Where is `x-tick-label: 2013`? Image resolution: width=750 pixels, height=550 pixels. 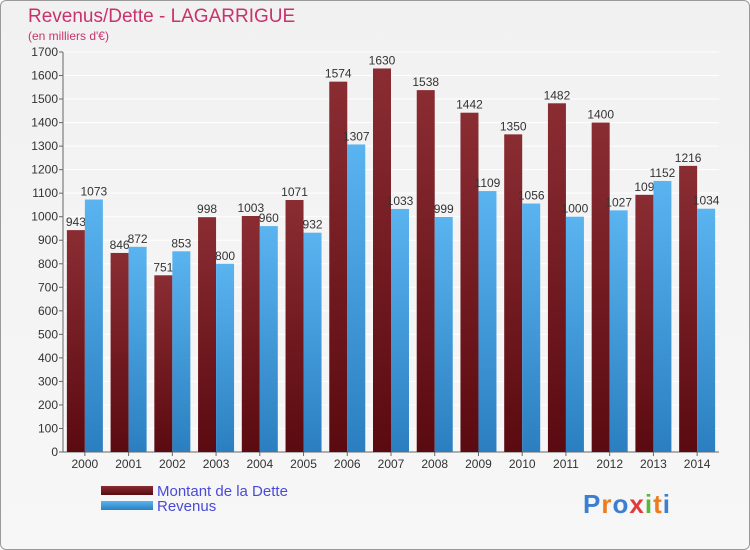
x-tick-label: 2013 is located at coordinates (653, 464).